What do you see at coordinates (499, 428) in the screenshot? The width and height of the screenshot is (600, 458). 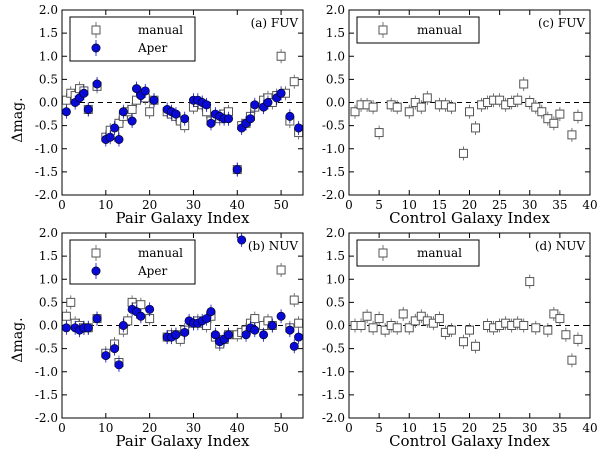 I see `x-tick-label: 25` at bounding box center [499, 428].